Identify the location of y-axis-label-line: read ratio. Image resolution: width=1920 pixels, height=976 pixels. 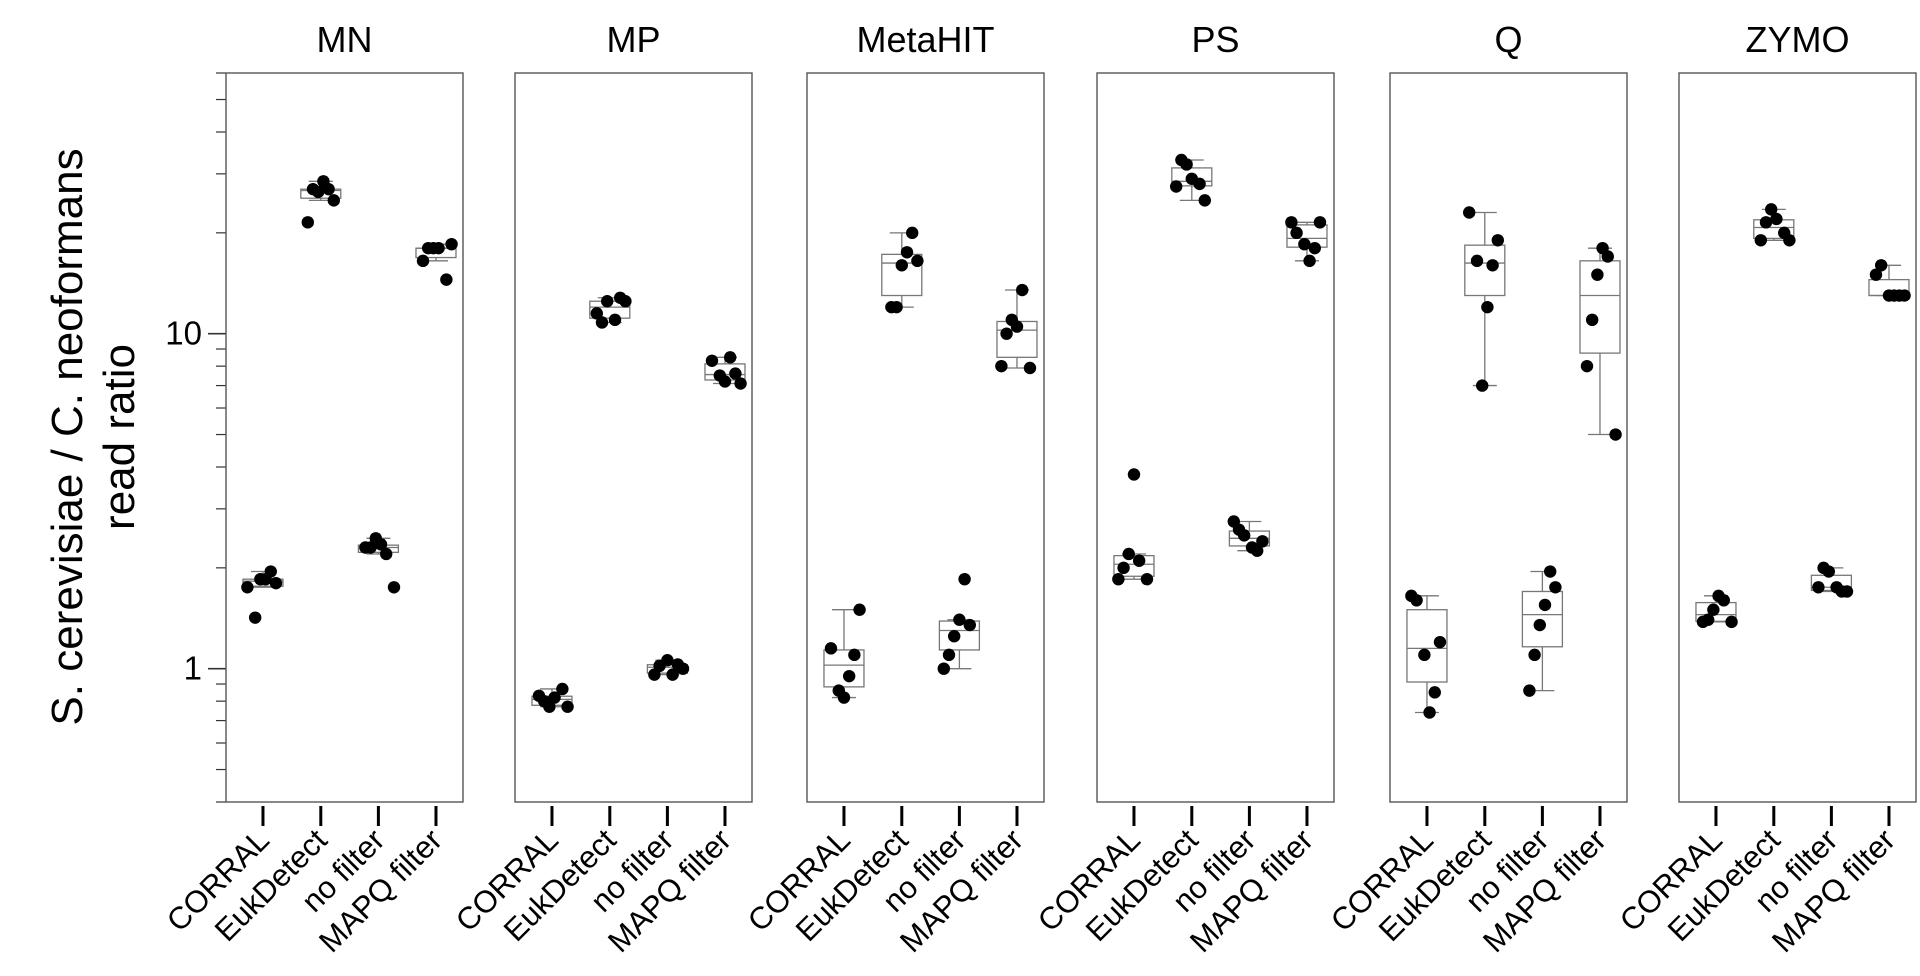
(119, 437).